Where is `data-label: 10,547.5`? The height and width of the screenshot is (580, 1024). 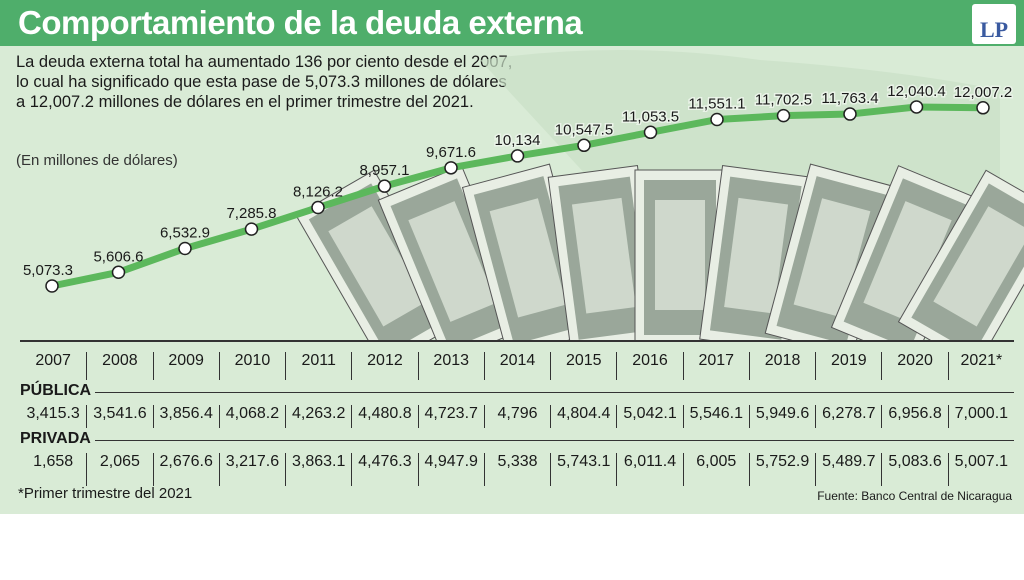
data-label: 10,547.5 is located at coordinates (584, 129).